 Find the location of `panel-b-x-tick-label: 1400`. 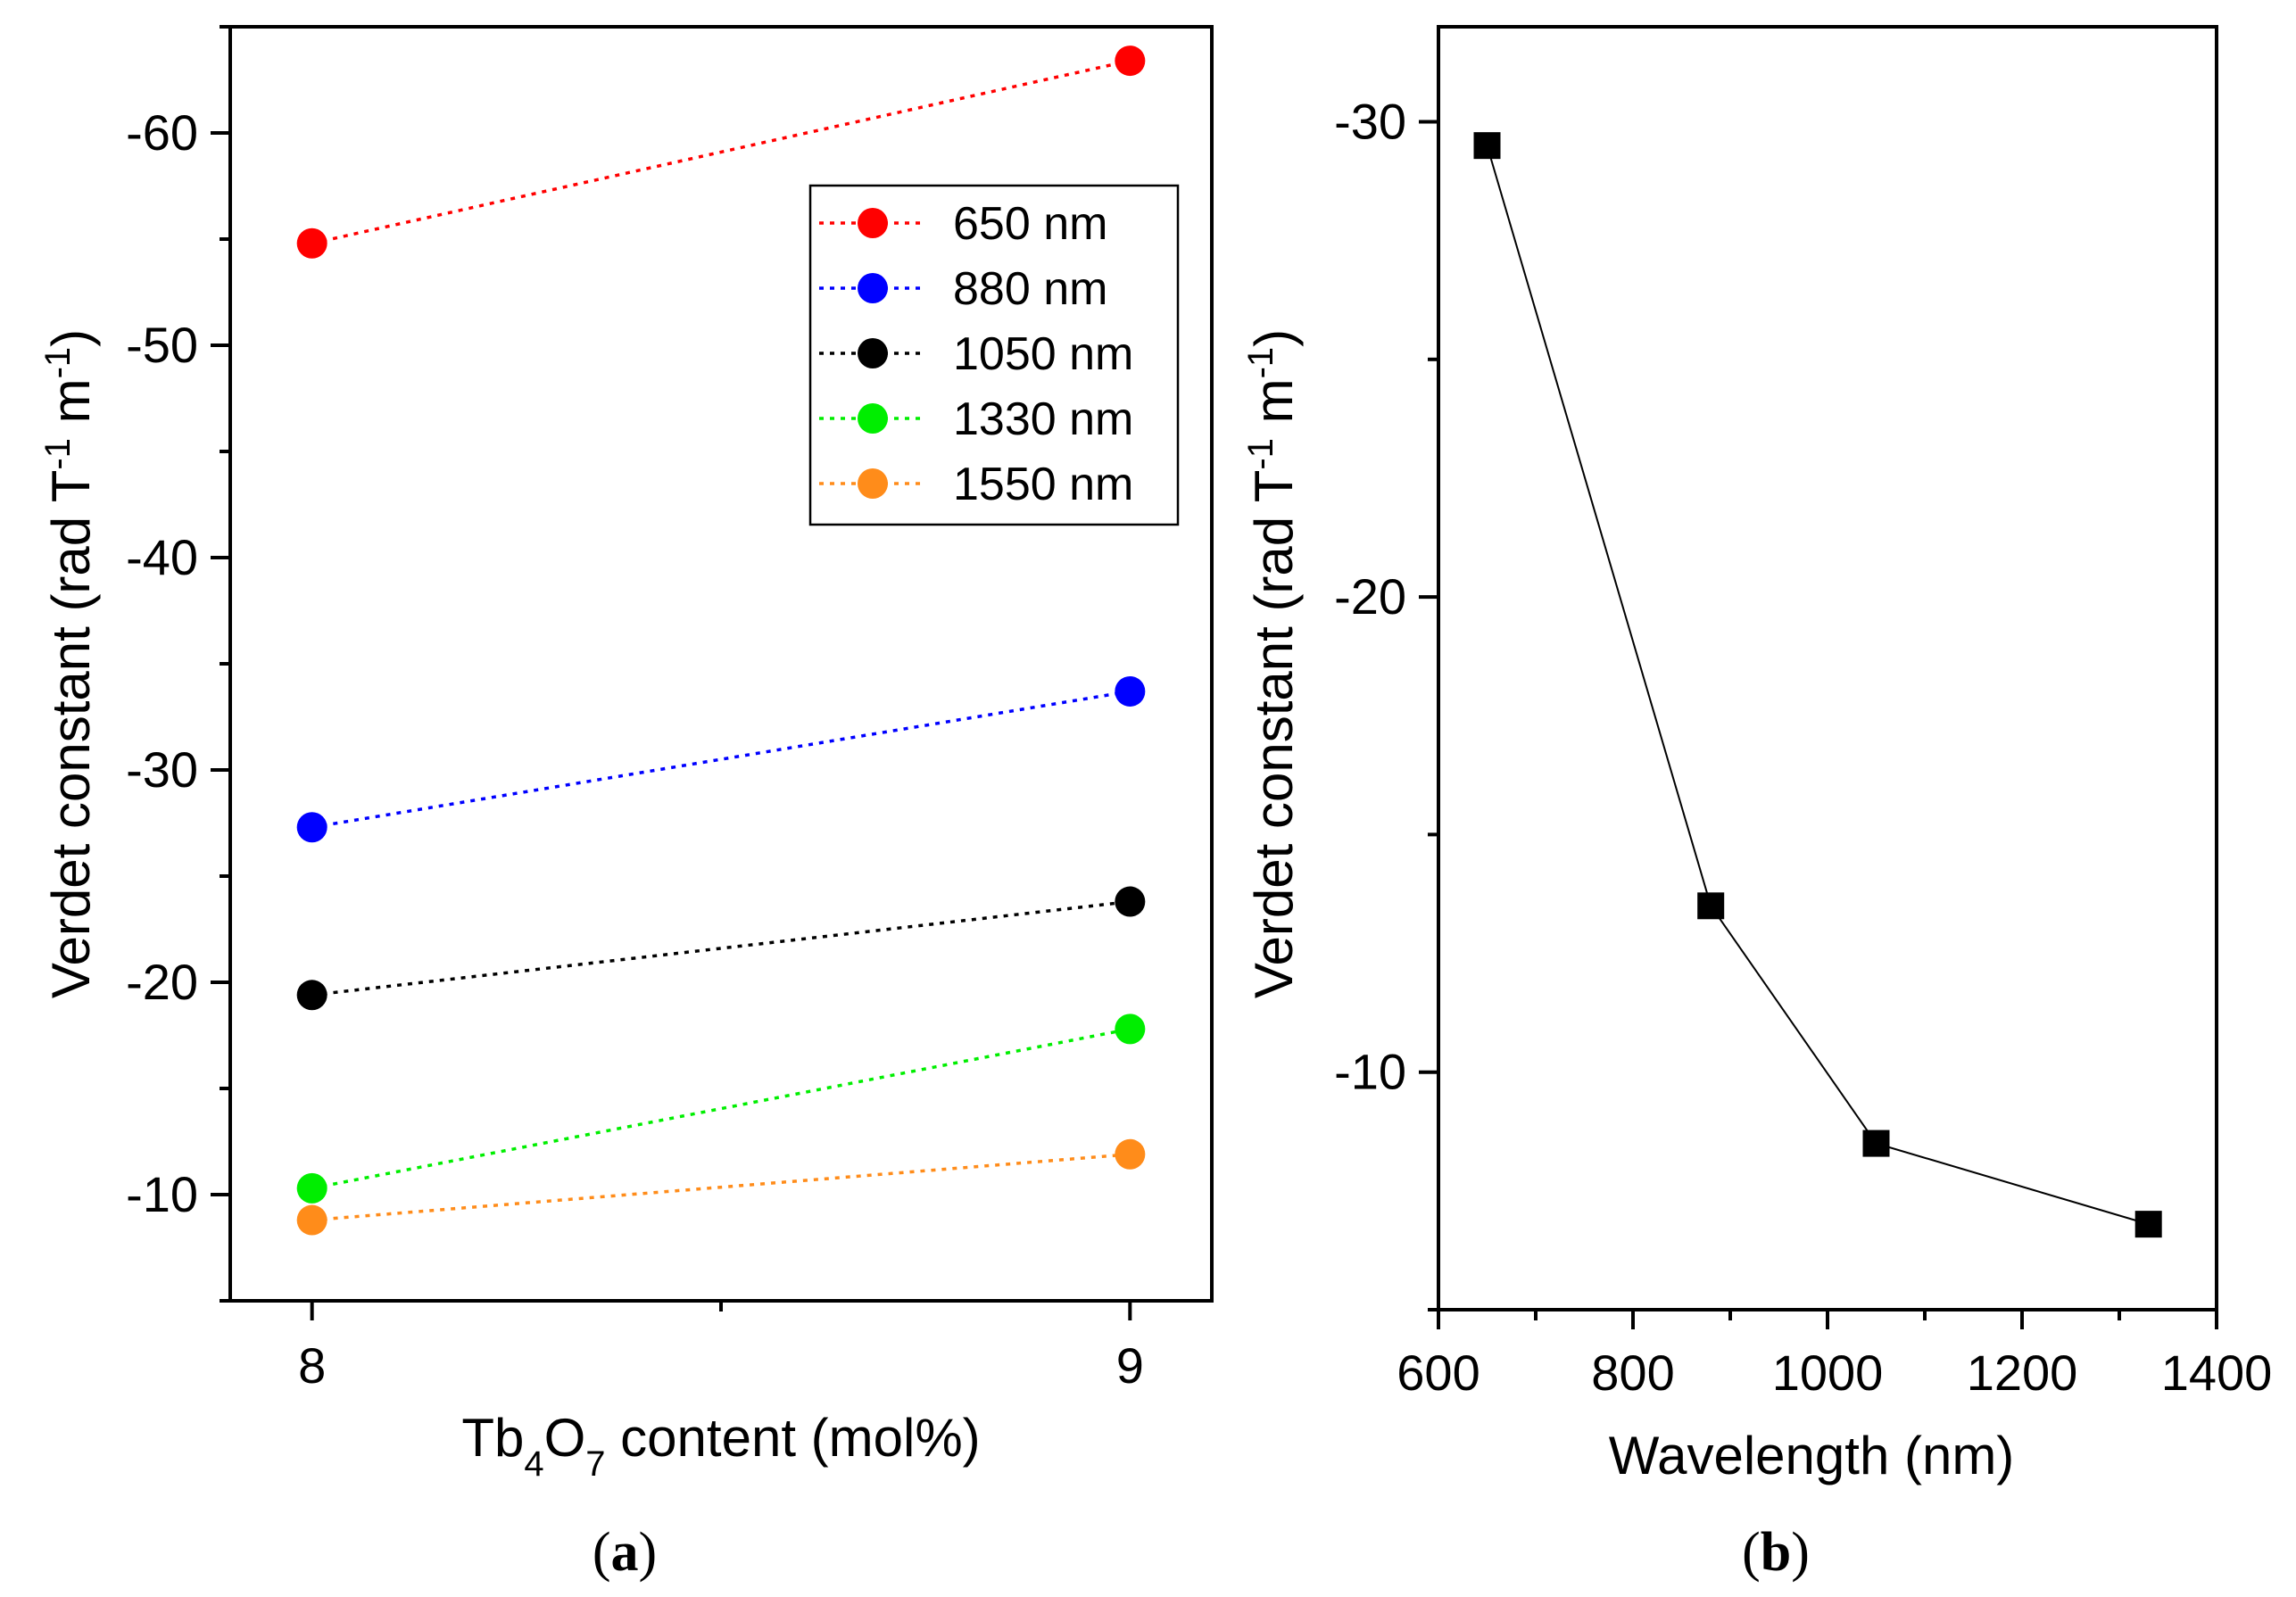

panel-b-x-tick-label: 1400 is located at coordinates (2217, 1373).